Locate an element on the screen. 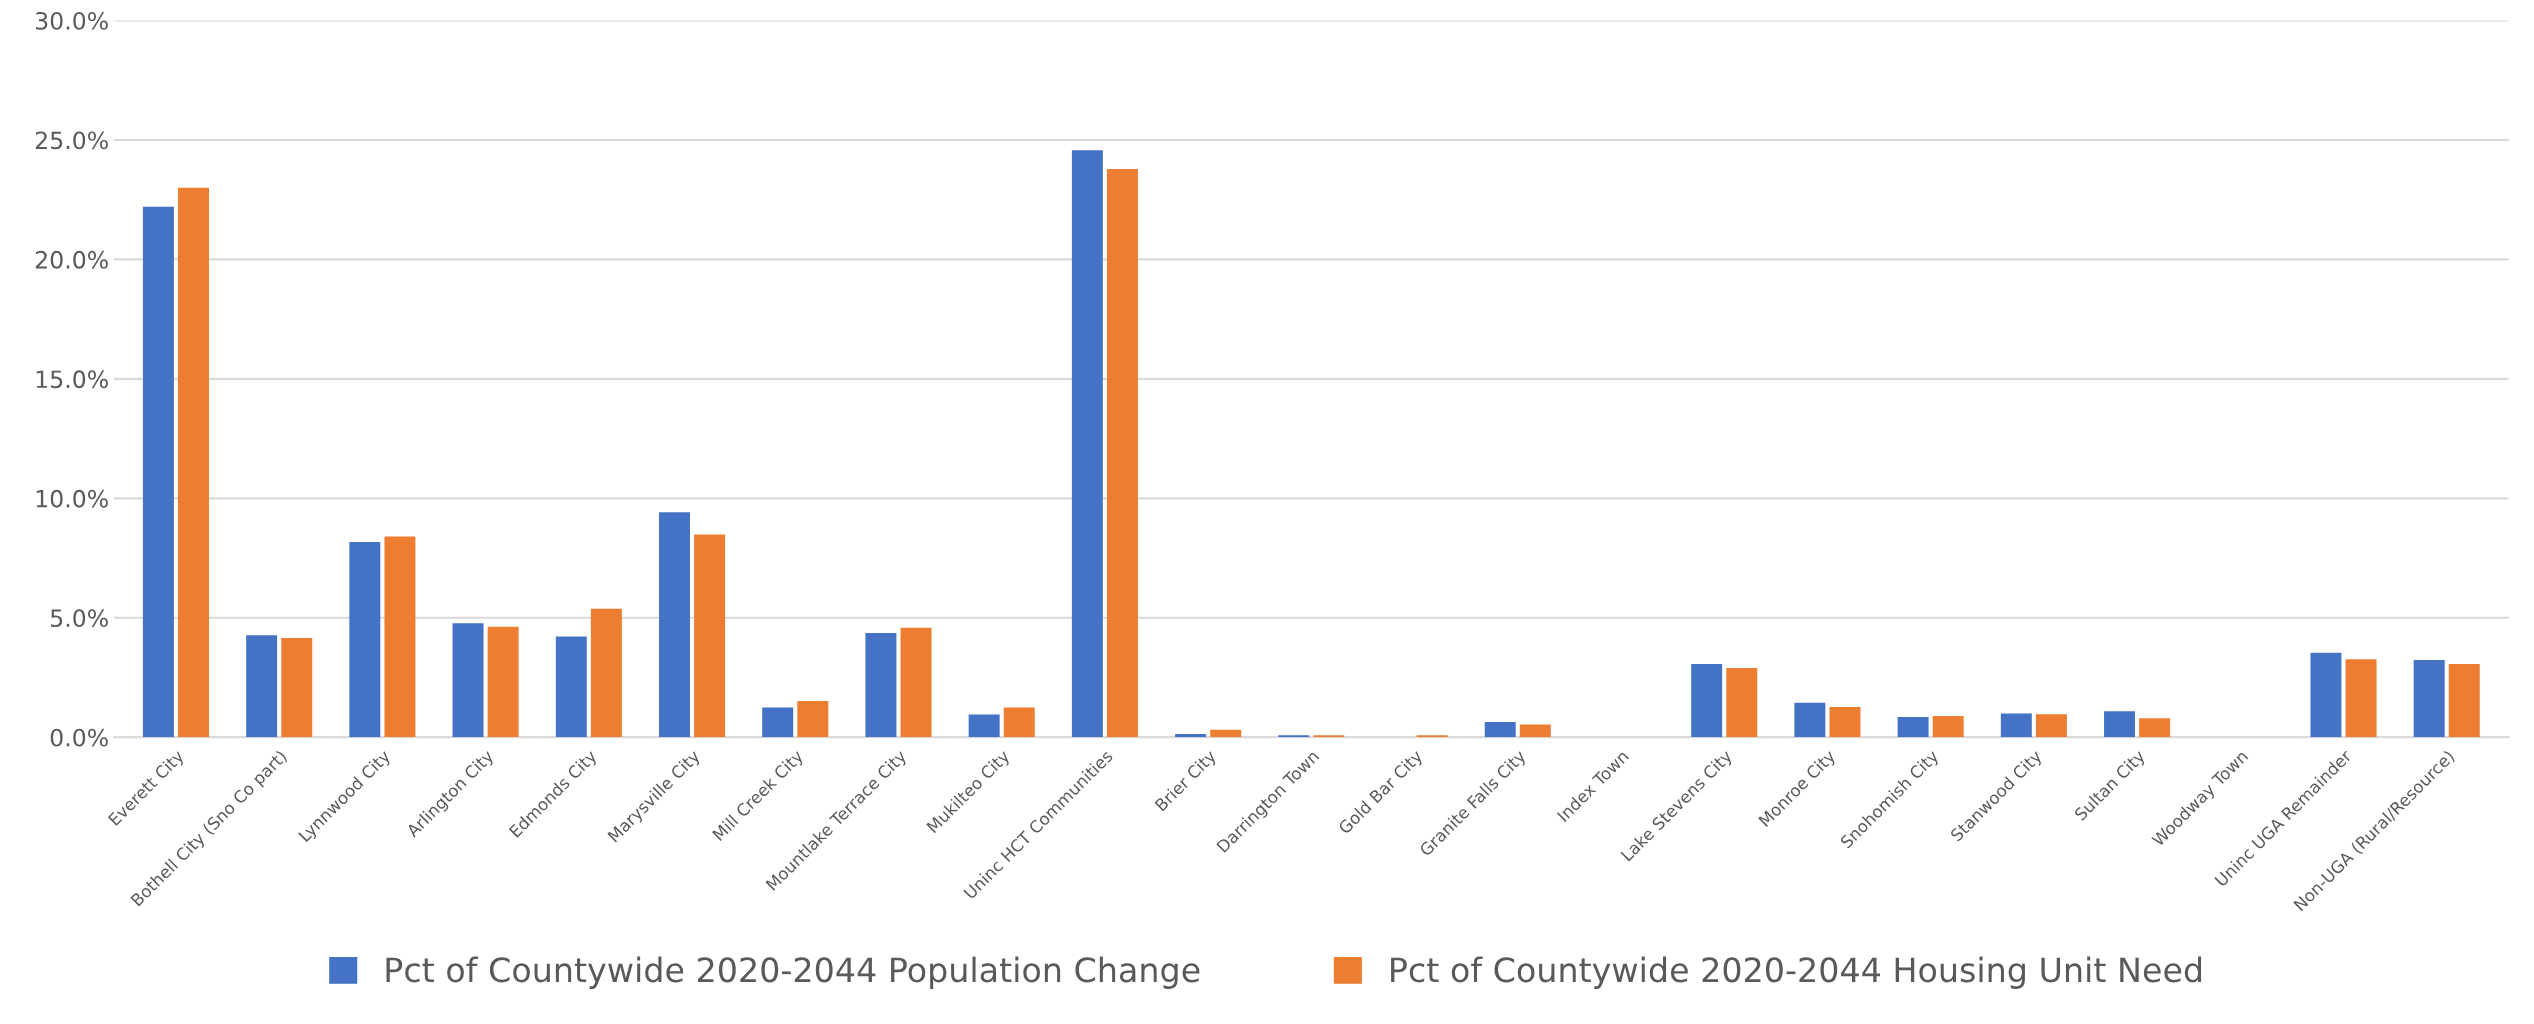  y-tick-label: 20.0% is located at coordinates (71, 259).